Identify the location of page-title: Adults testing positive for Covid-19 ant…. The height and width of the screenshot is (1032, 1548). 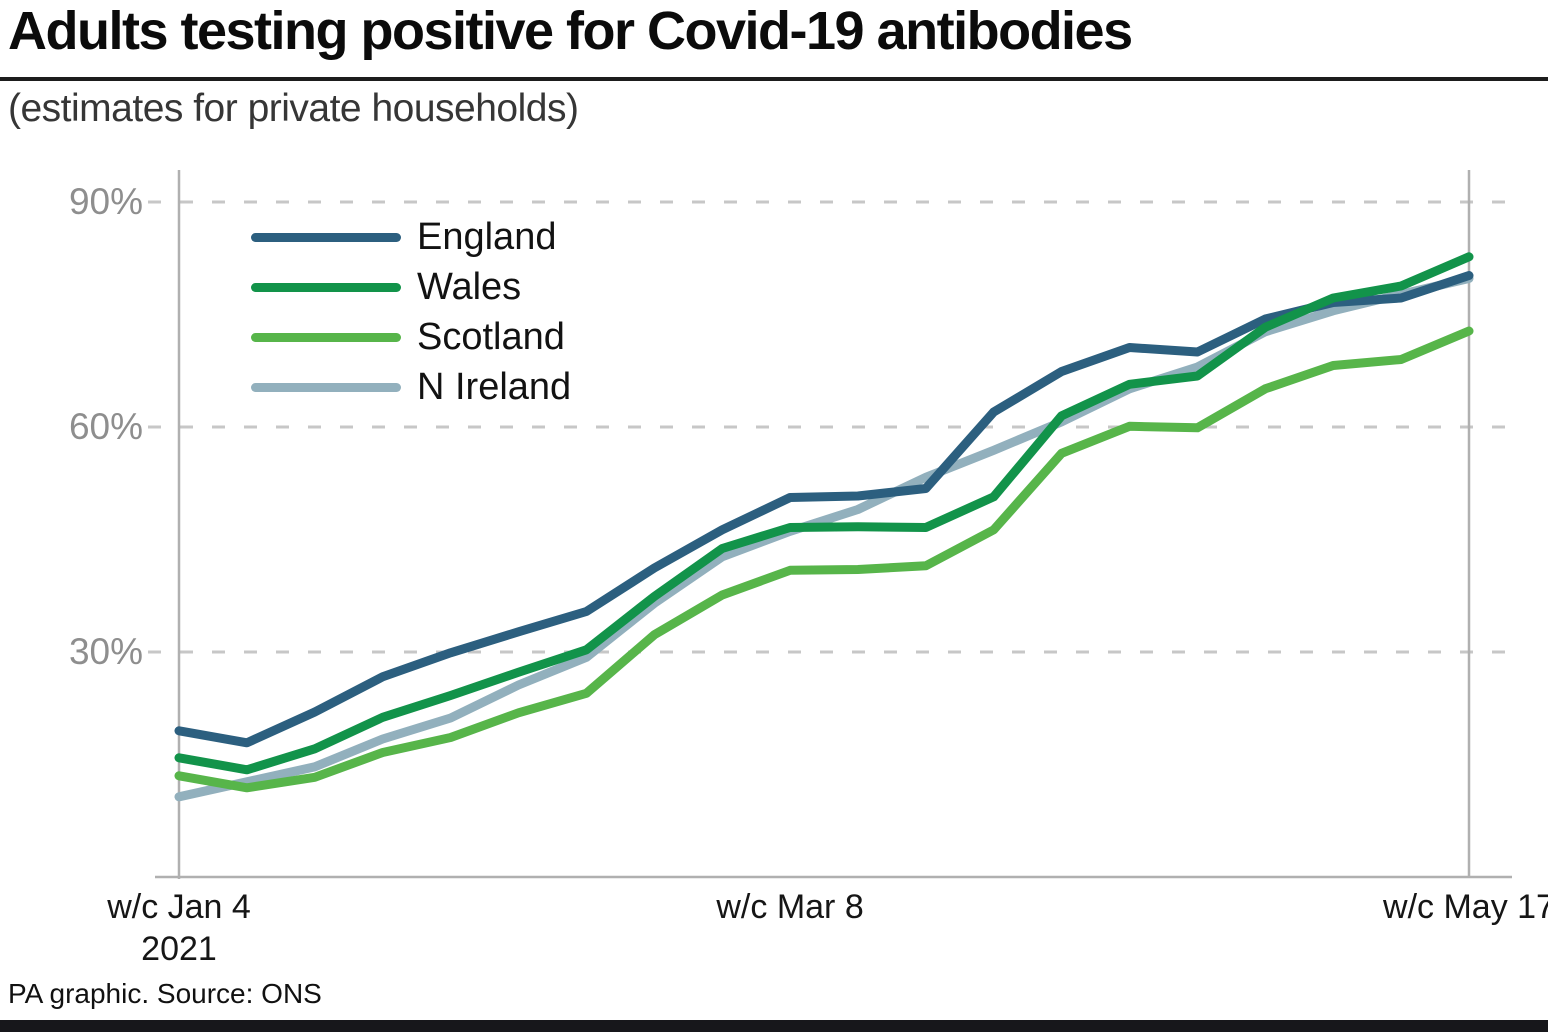
(570, 31).